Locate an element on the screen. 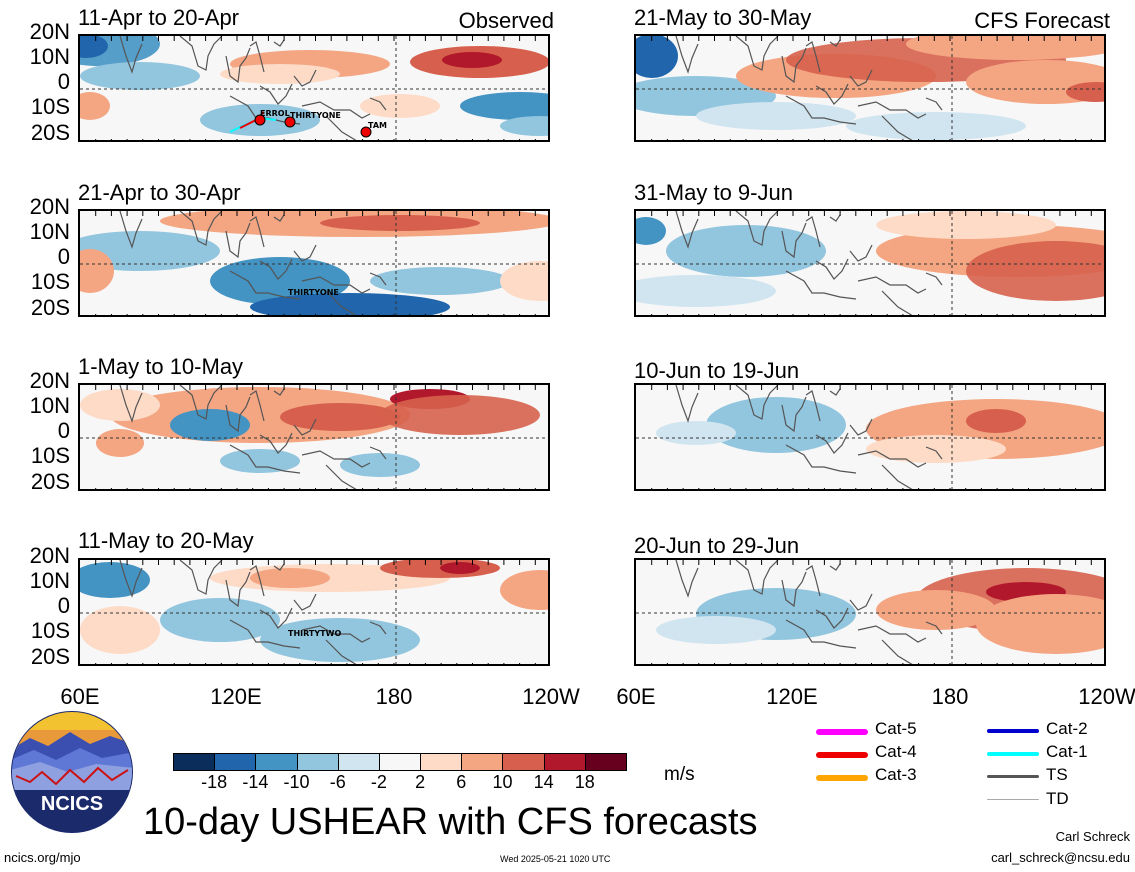 This screenshot has width=1135, height=872. colorbar-tick-label: -2 is located at coordinates (378, 782).